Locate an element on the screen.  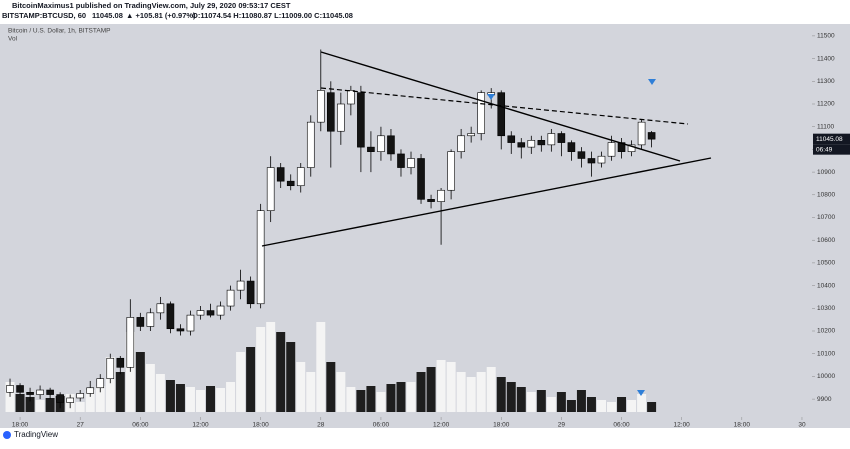
y-tick-label: 10300 is located at coordinates (826, 308).